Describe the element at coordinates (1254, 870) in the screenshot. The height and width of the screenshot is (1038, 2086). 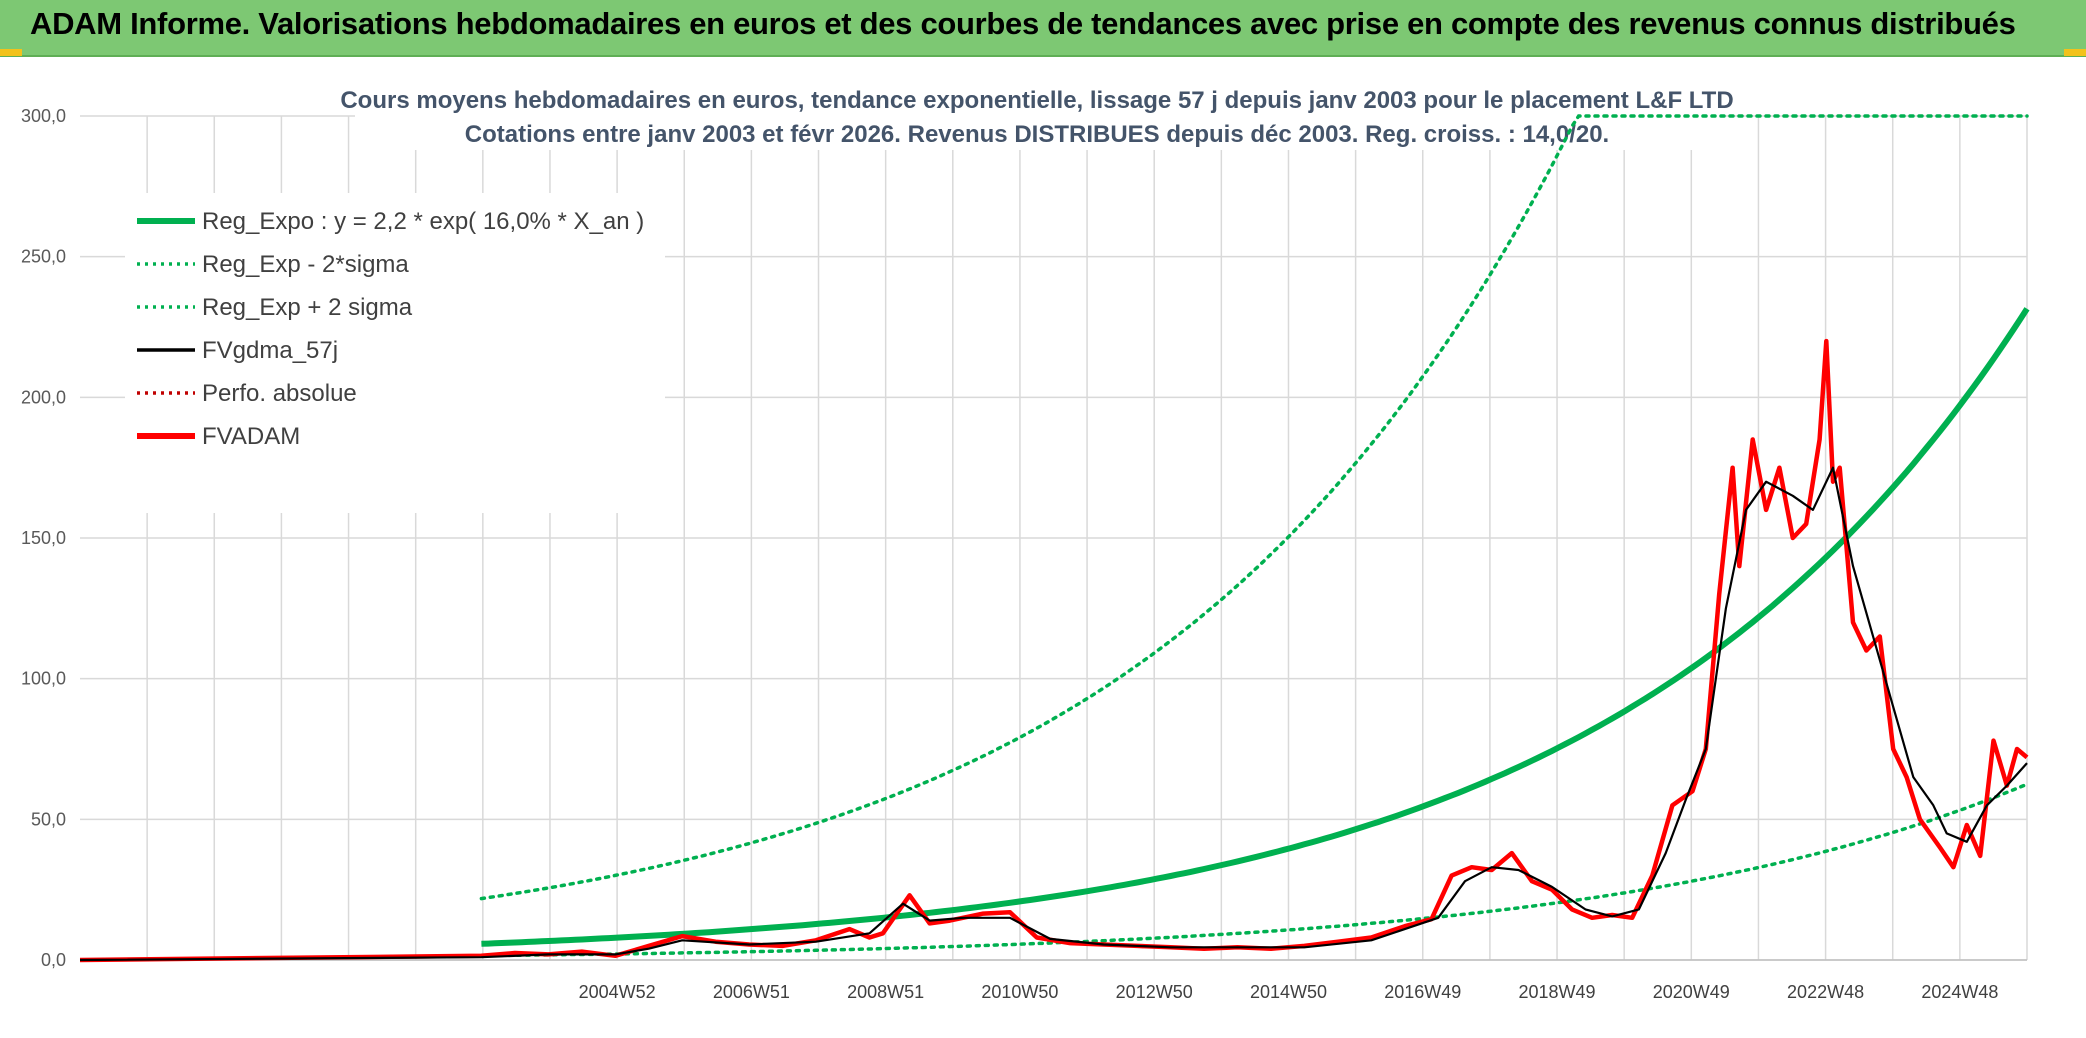
I see `reg-exp-minus-2sigma-line` at that location.